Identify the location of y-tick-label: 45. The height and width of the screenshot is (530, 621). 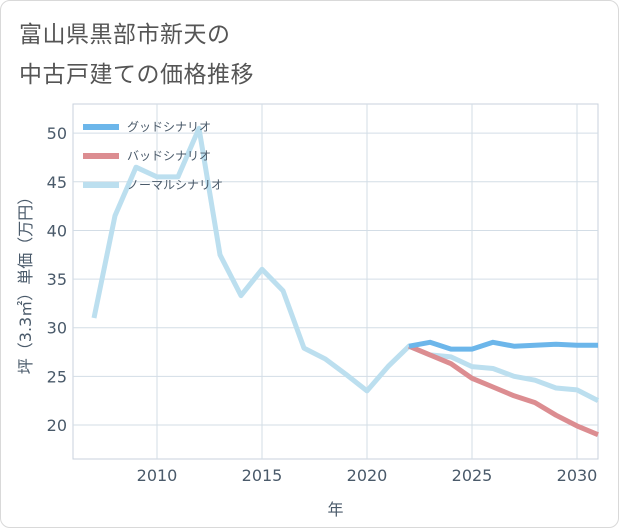
(57, 182).